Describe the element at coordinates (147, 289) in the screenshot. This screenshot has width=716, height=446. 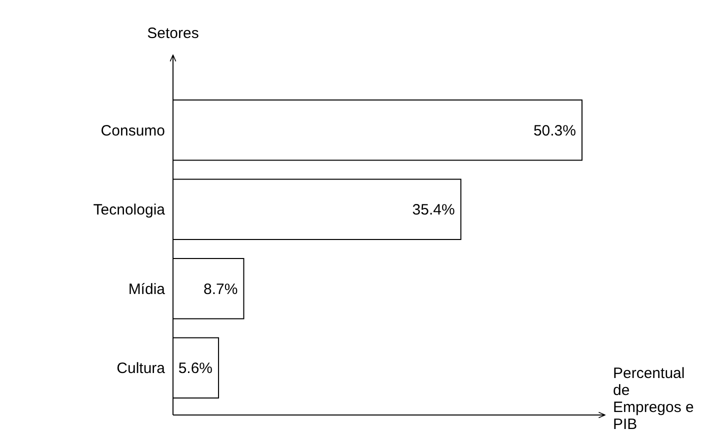
I see `y-tick-label: Mídia` at that location.